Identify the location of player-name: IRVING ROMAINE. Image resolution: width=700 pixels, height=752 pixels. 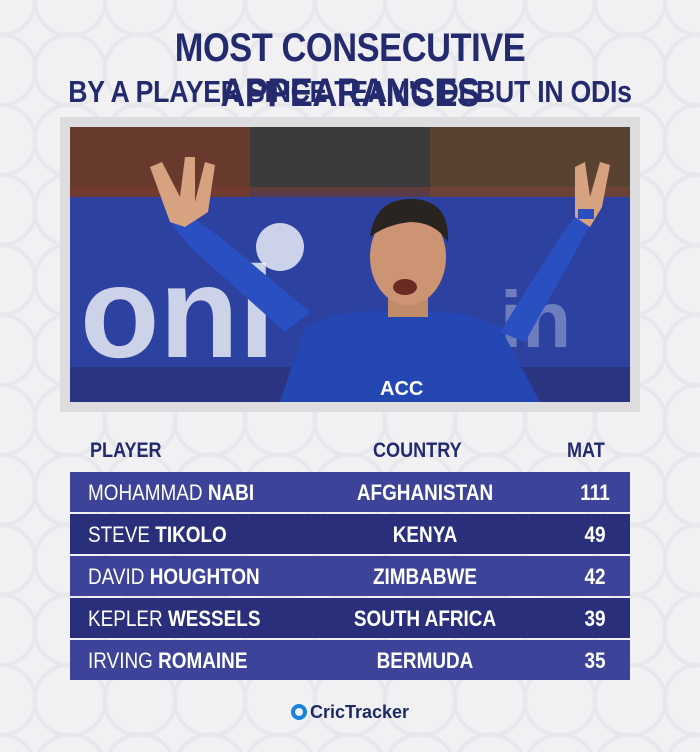
(167, 661).